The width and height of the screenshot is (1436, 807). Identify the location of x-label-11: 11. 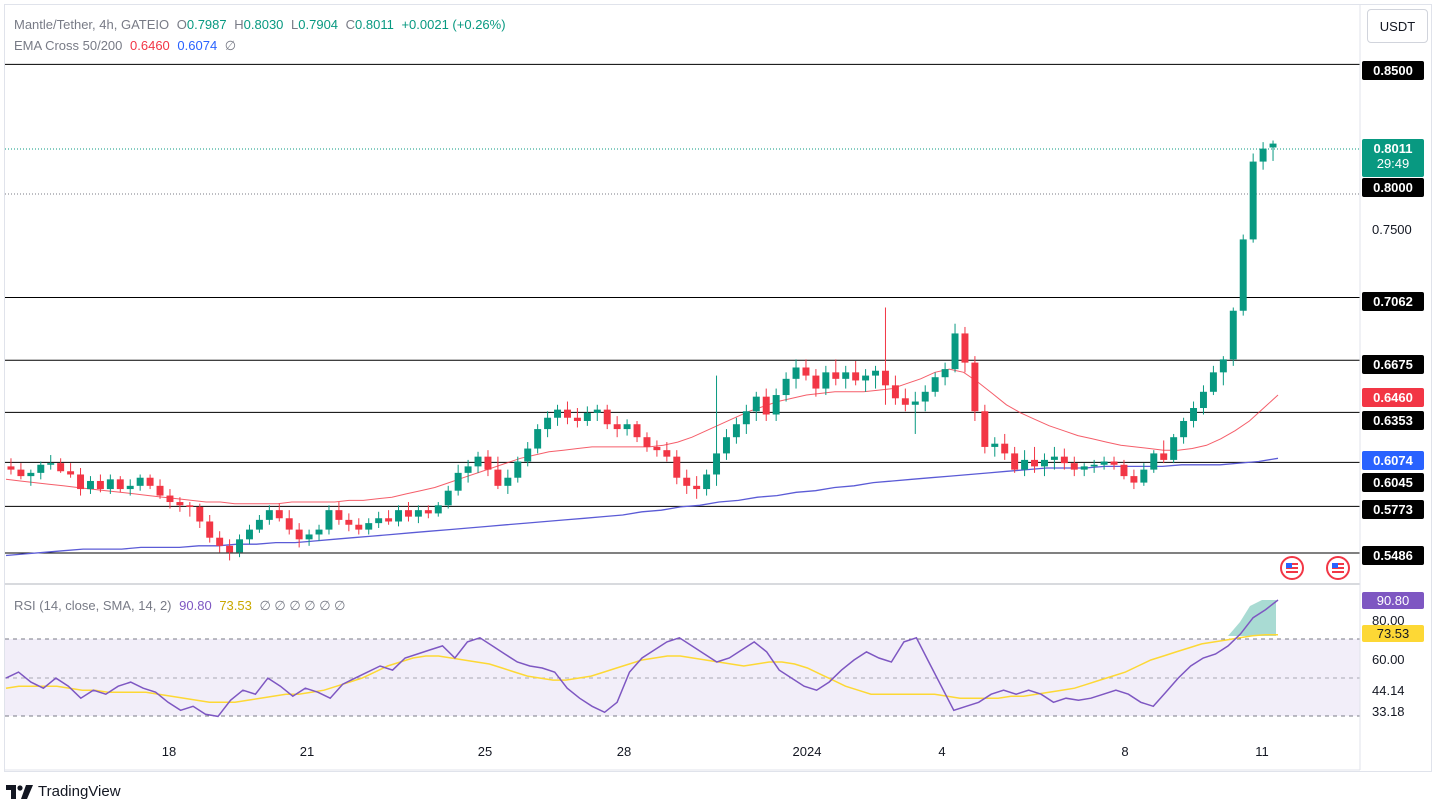
(1262, 751).